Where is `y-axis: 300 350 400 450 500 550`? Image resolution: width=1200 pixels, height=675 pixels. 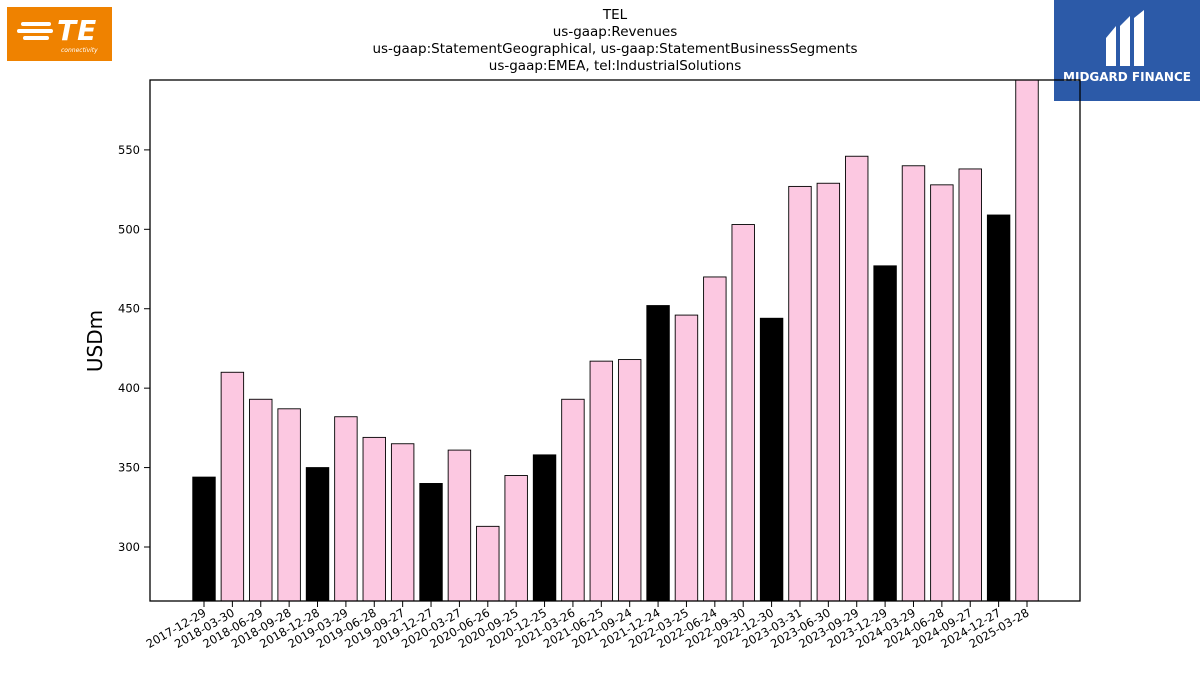
y-axis: 300 350 400 450 500 550 is located at coordinates (134, 348).